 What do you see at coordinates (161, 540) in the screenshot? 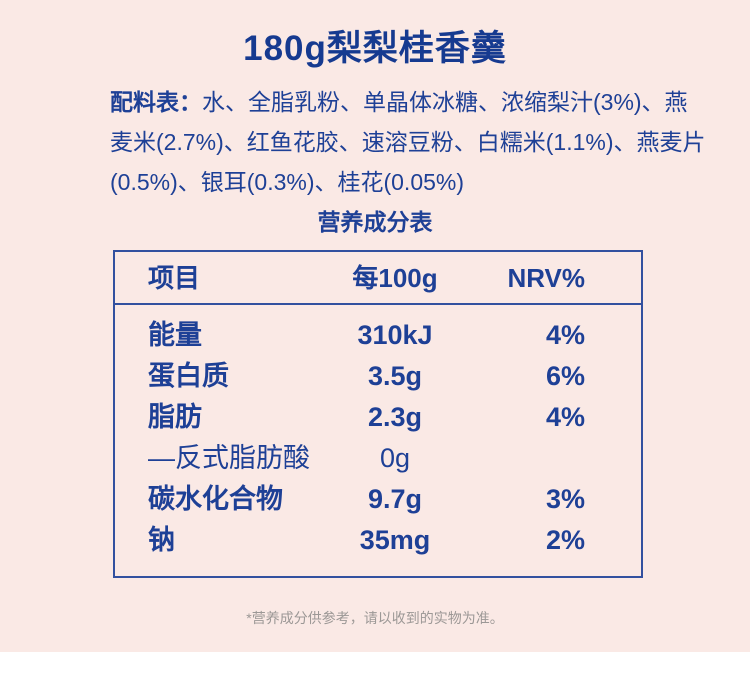
I see `cell-item: 钠` at bounding box center [161, 540].